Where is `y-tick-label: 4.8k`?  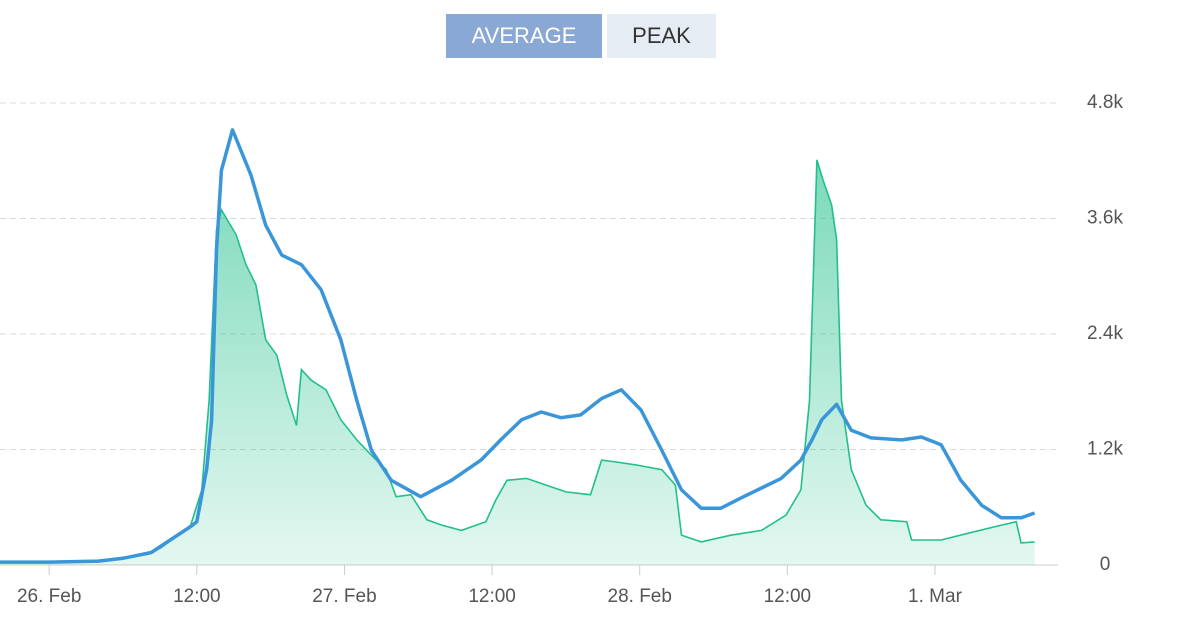
y-tick-label: 4.8k is located at coordinates (1105, 102).